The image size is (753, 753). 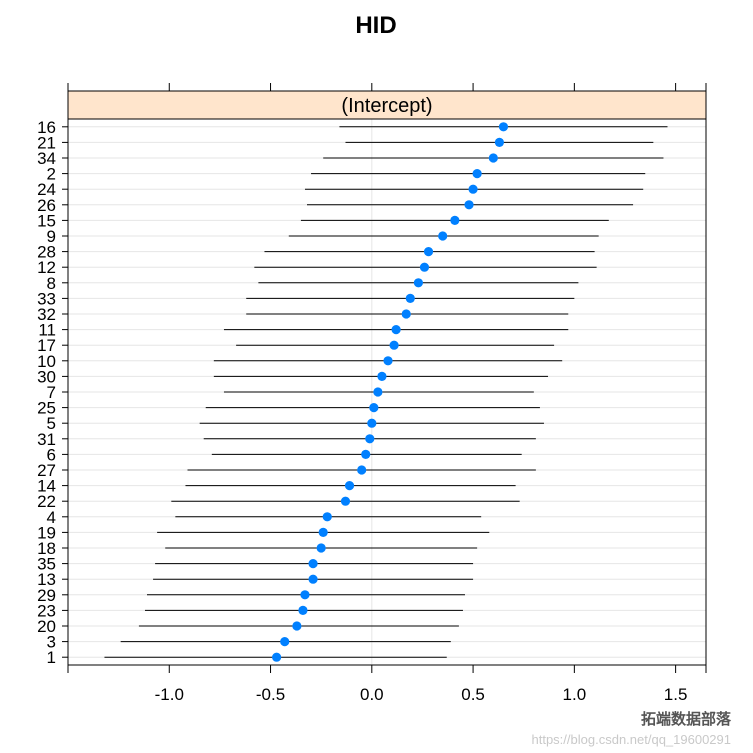 I want to click on y-tick-label: 7, so click(x=51, y=392).